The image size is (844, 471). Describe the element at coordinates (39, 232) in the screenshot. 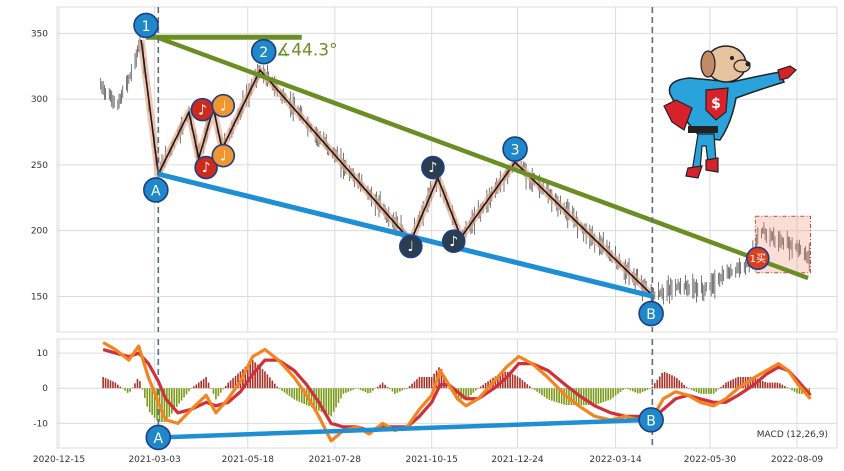

I see `y-tick-label: 200` at that location.